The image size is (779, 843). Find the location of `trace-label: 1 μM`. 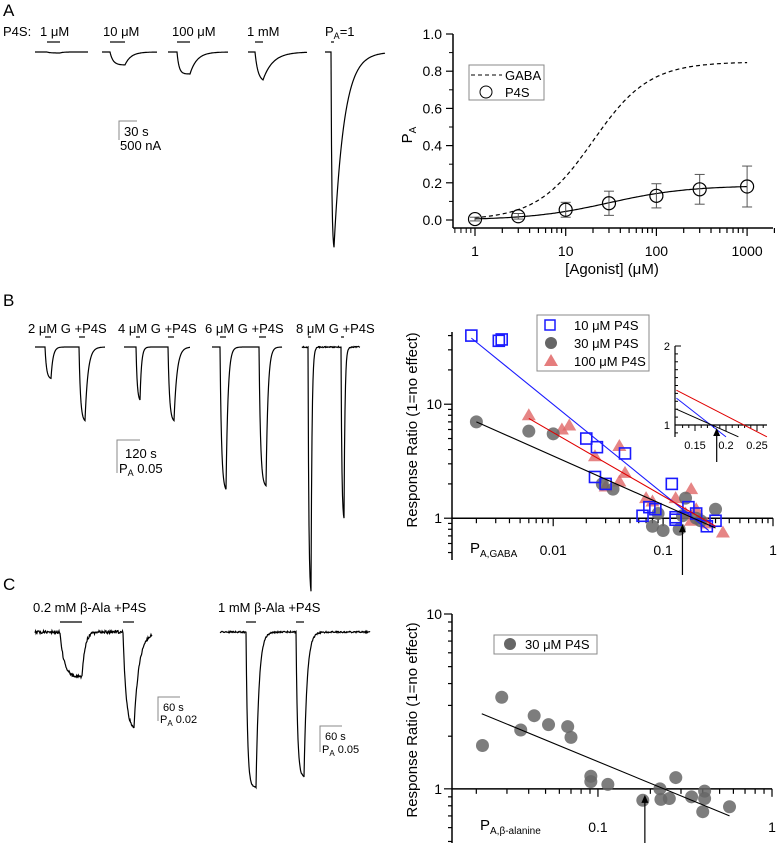

trace-label: 1 μM is located at coordinates (54, 31).